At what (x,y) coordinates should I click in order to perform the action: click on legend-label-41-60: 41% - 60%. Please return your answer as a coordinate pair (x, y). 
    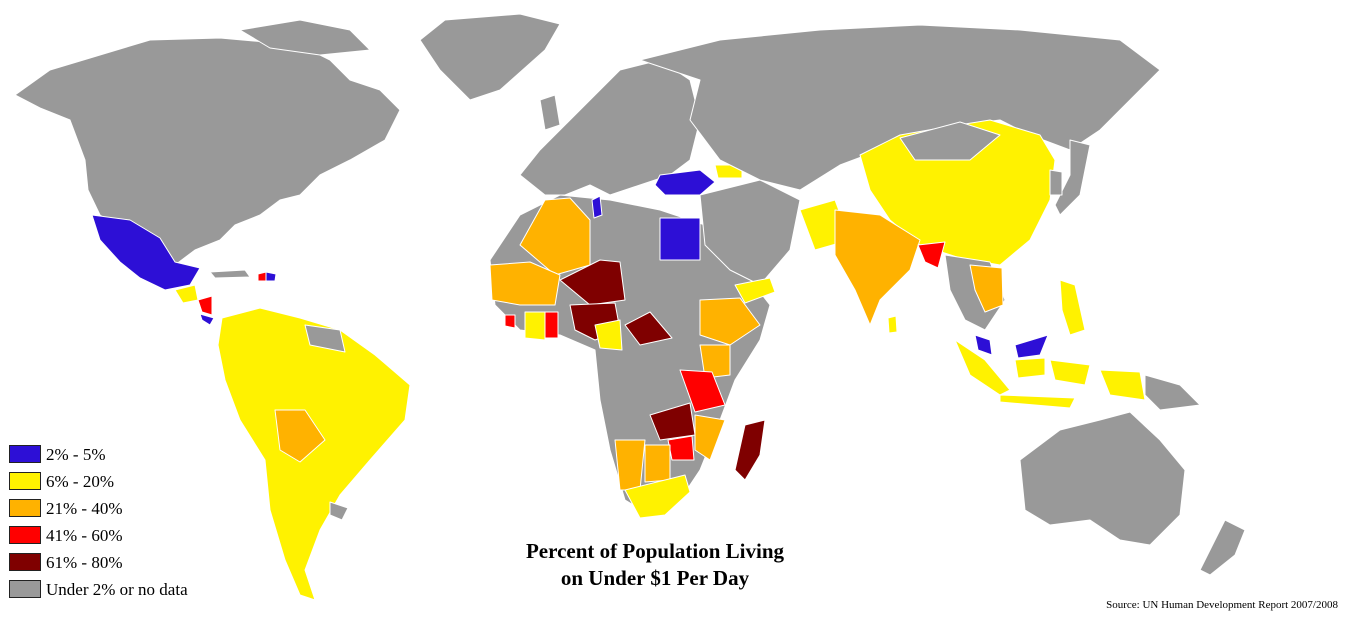
    Looking at the image, I should click on (84, 535).